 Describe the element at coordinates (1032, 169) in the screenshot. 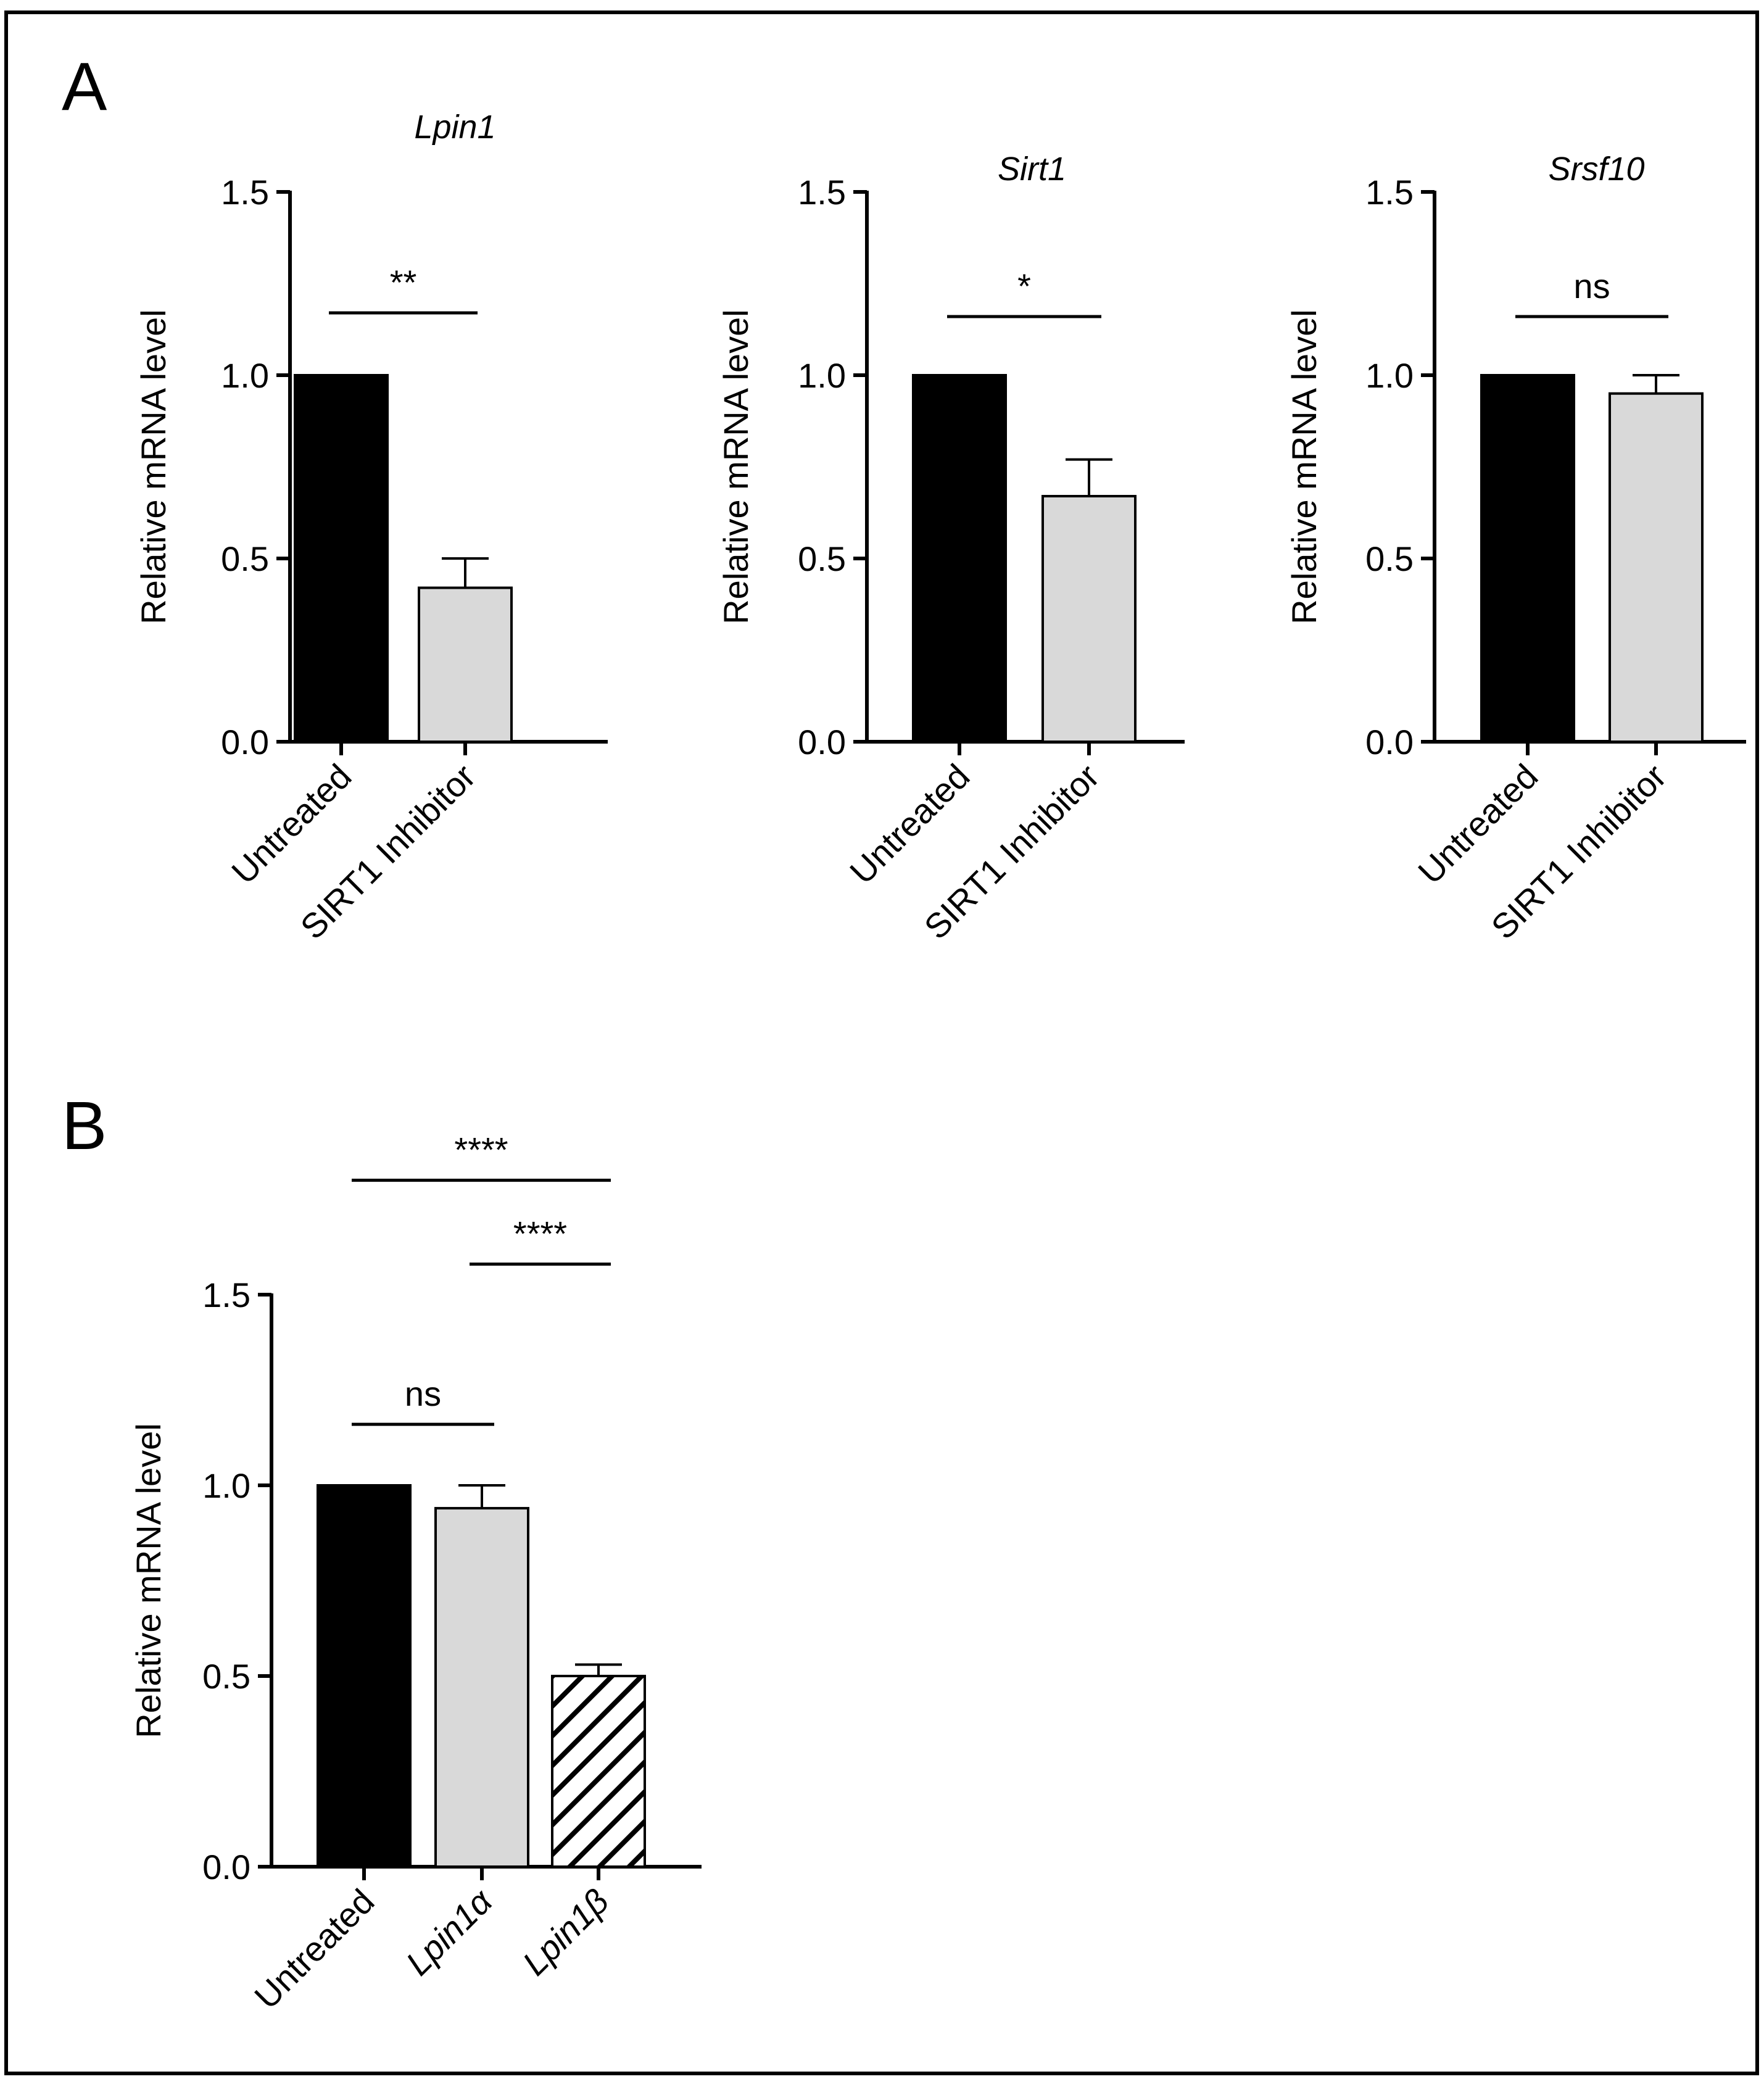

I see `chart-title: Sirt1` at that location.